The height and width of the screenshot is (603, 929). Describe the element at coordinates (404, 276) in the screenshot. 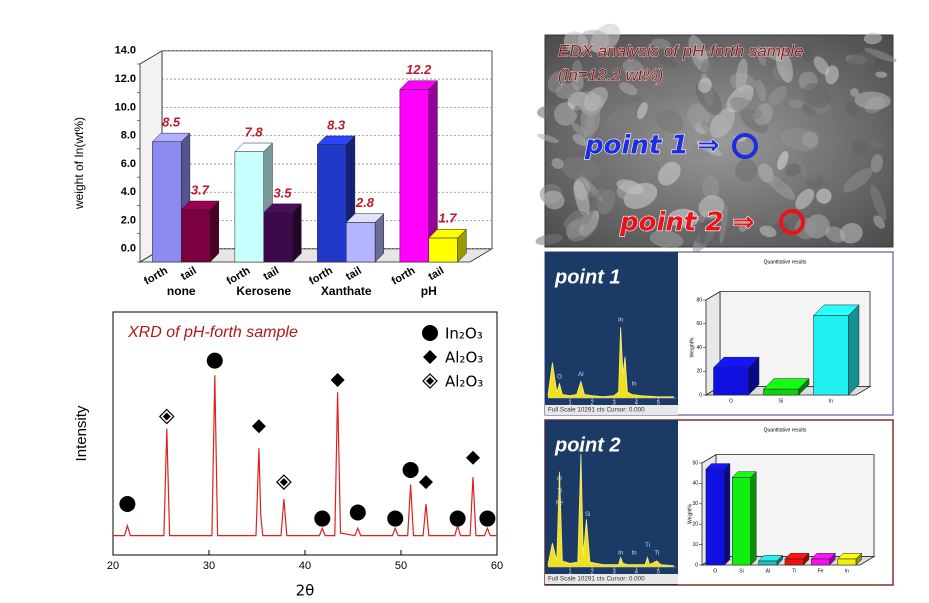

I see `series-tick-label: forth` at that location.